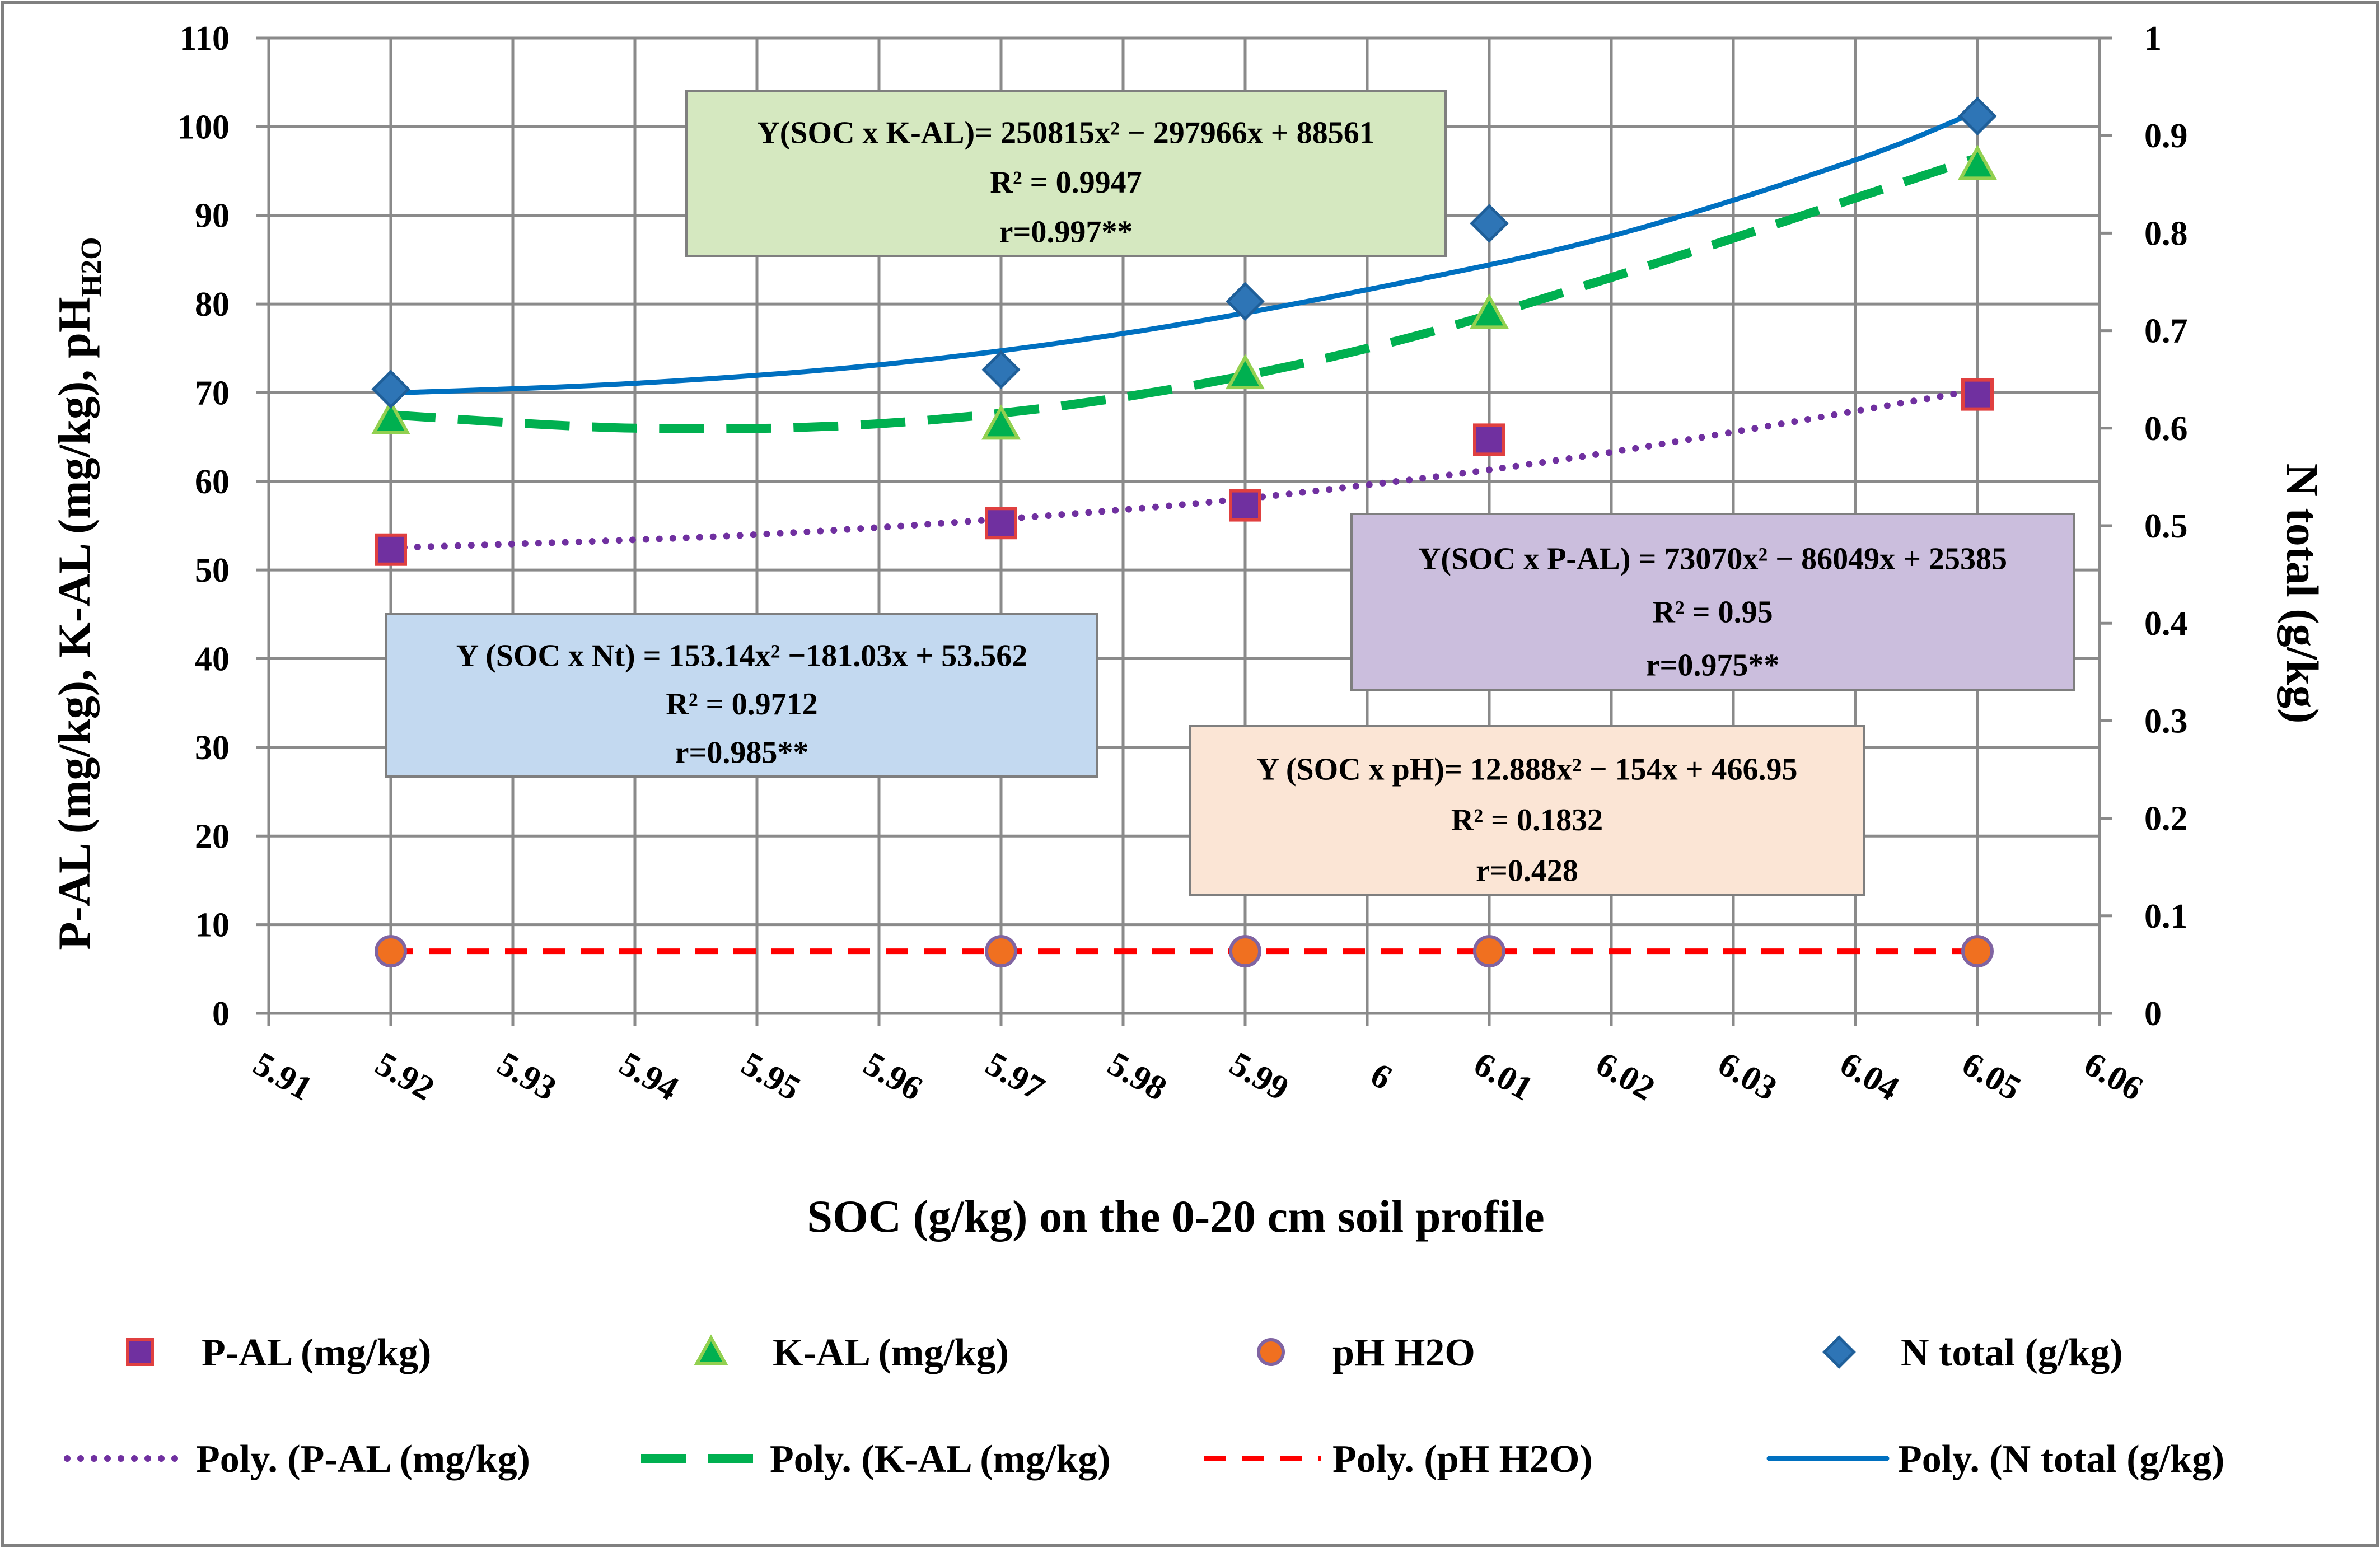 The height and width of the screenshot is (1548, 2380). I want to click on y-left-tick-label: 0, so click(221, 1014).